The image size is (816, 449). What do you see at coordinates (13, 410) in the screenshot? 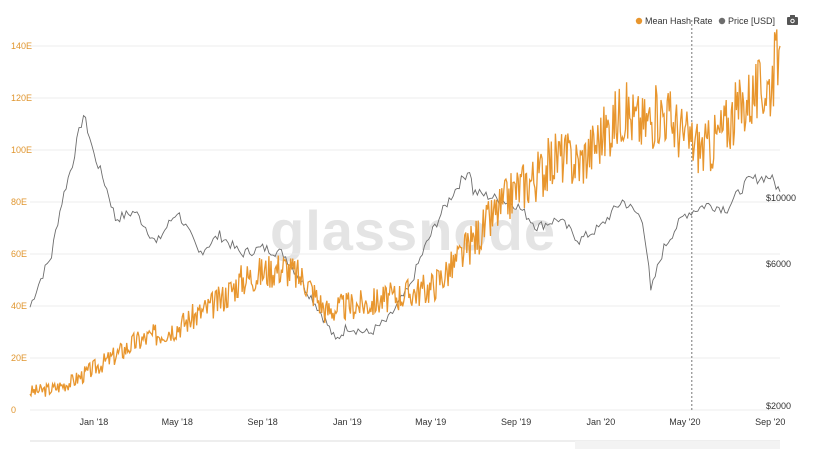
I see `left-tick-label: 0` at bounding box center [13, 410].